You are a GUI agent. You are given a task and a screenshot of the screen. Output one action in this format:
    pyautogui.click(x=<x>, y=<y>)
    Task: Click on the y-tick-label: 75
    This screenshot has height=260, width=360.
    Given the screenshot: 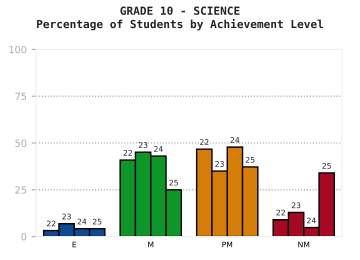 What is the action you would take?
    pyautogui.click(x=20, y=96)
    